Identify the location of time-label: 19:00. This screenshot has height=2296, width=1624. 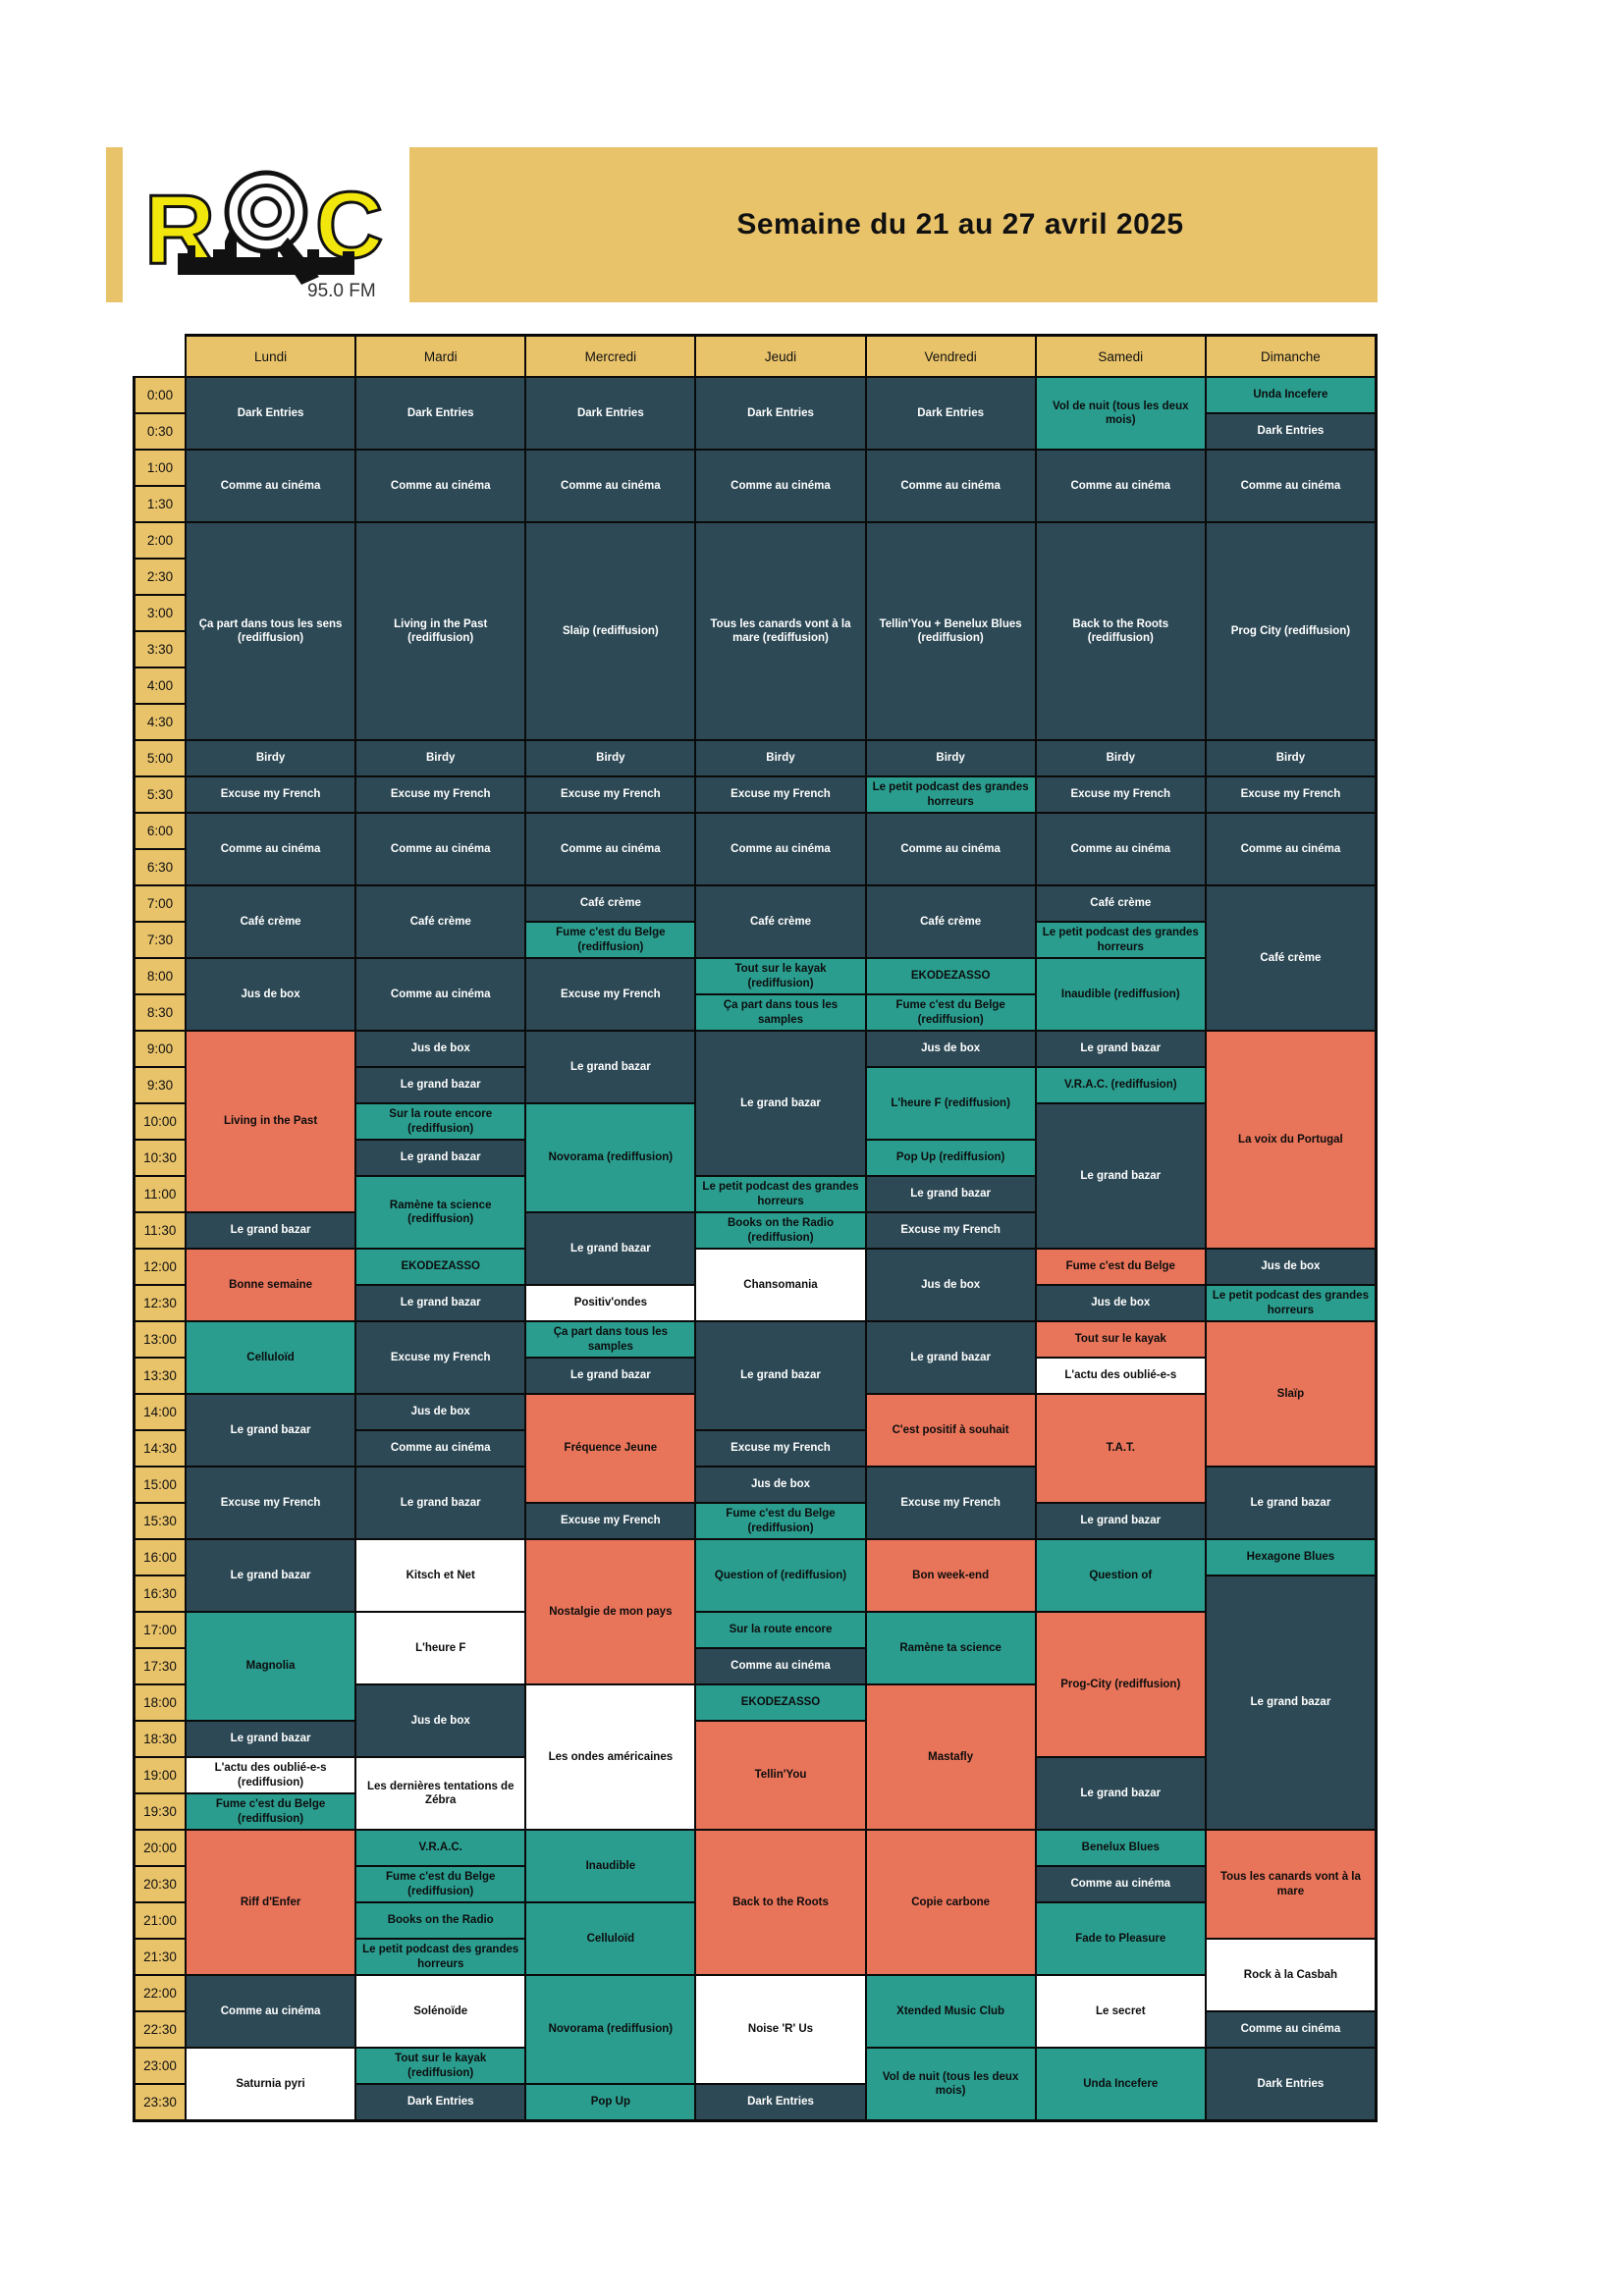
(160, 1775).